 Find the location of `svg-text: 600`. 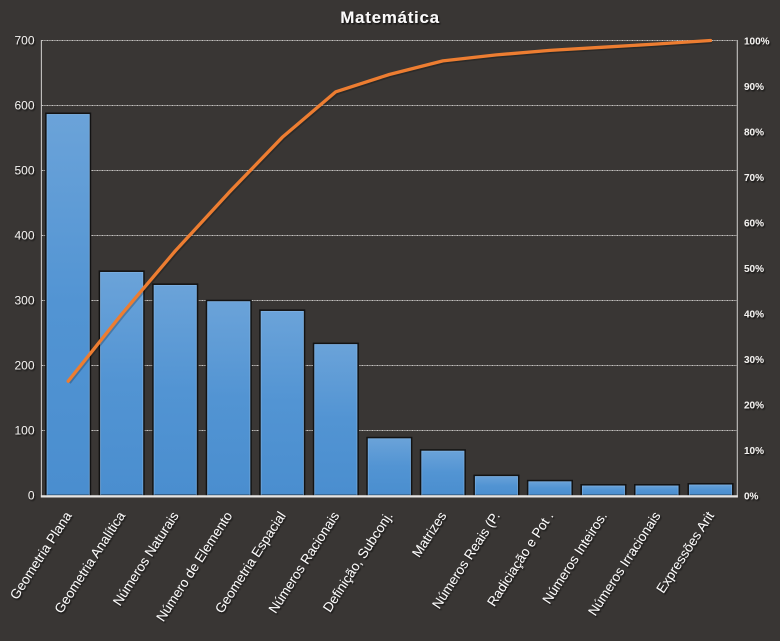

svg-text: 600 is located at coordinates (24, 106).